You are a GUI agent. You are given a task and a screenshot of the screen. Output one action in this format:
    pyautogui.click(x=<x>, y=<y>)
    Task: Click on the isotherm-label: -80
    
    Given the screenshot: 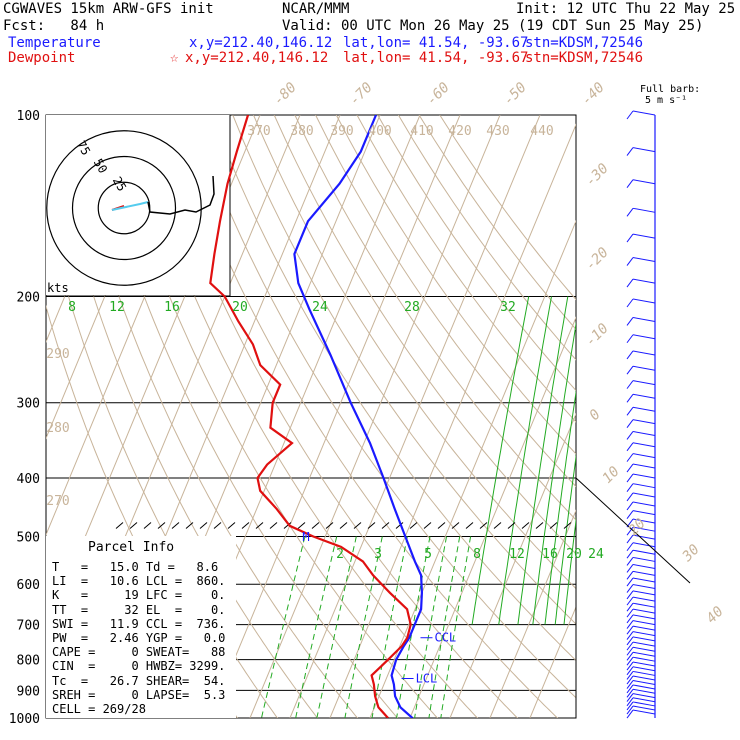 What is the action you would take?
    pyautogui.click(x=285, y=94)
    